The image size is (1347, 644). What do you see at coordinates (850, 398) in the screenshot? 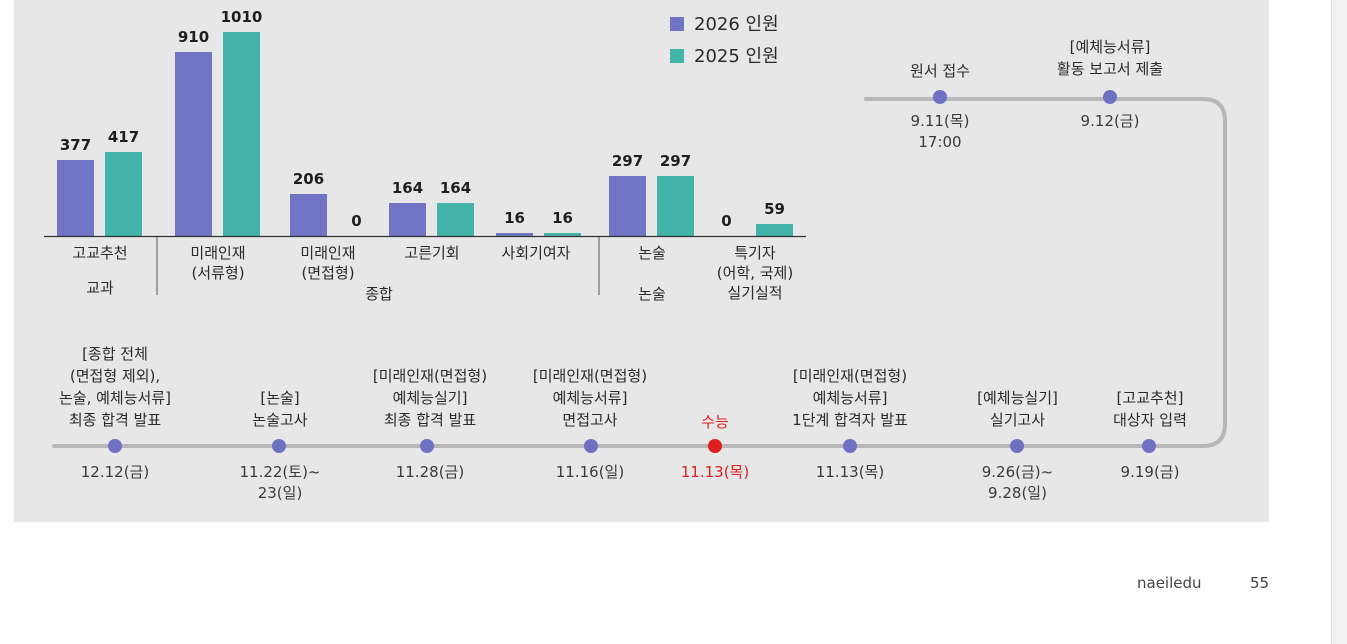
I see `timeline-title: [미래인재(면접형) 예체능서류] 1단계 합격자 발표` at bounding box center [850, 398].